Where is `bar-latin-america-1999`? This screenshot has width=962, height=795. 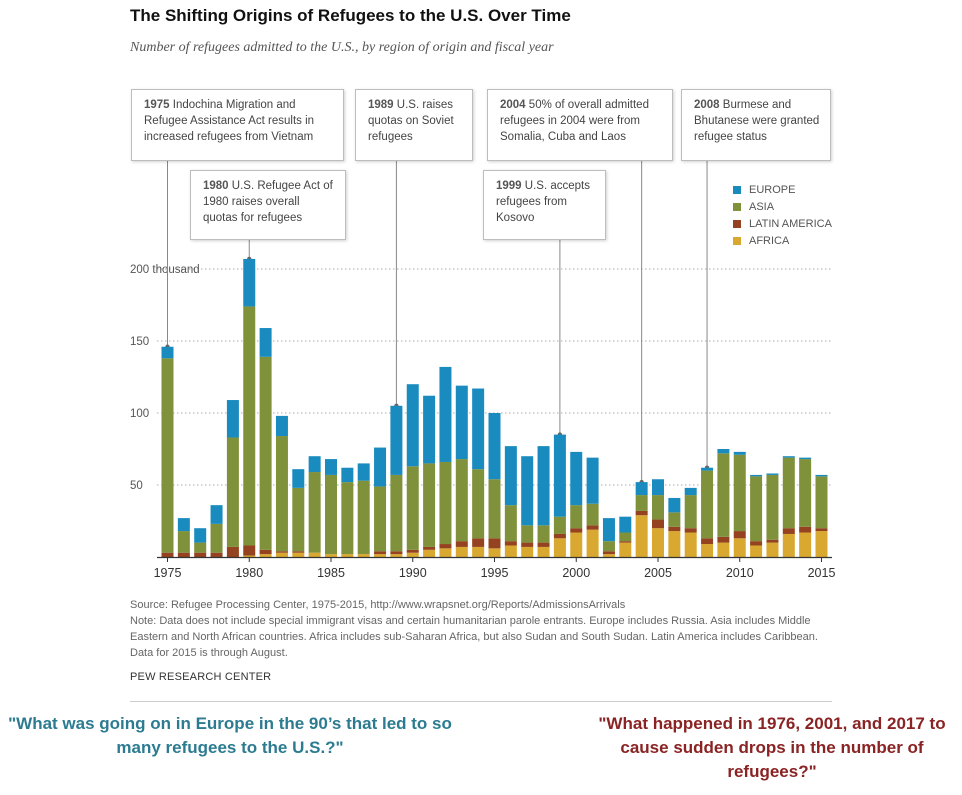
bar-latin-america-1999 is located at coordinates (559, 536).